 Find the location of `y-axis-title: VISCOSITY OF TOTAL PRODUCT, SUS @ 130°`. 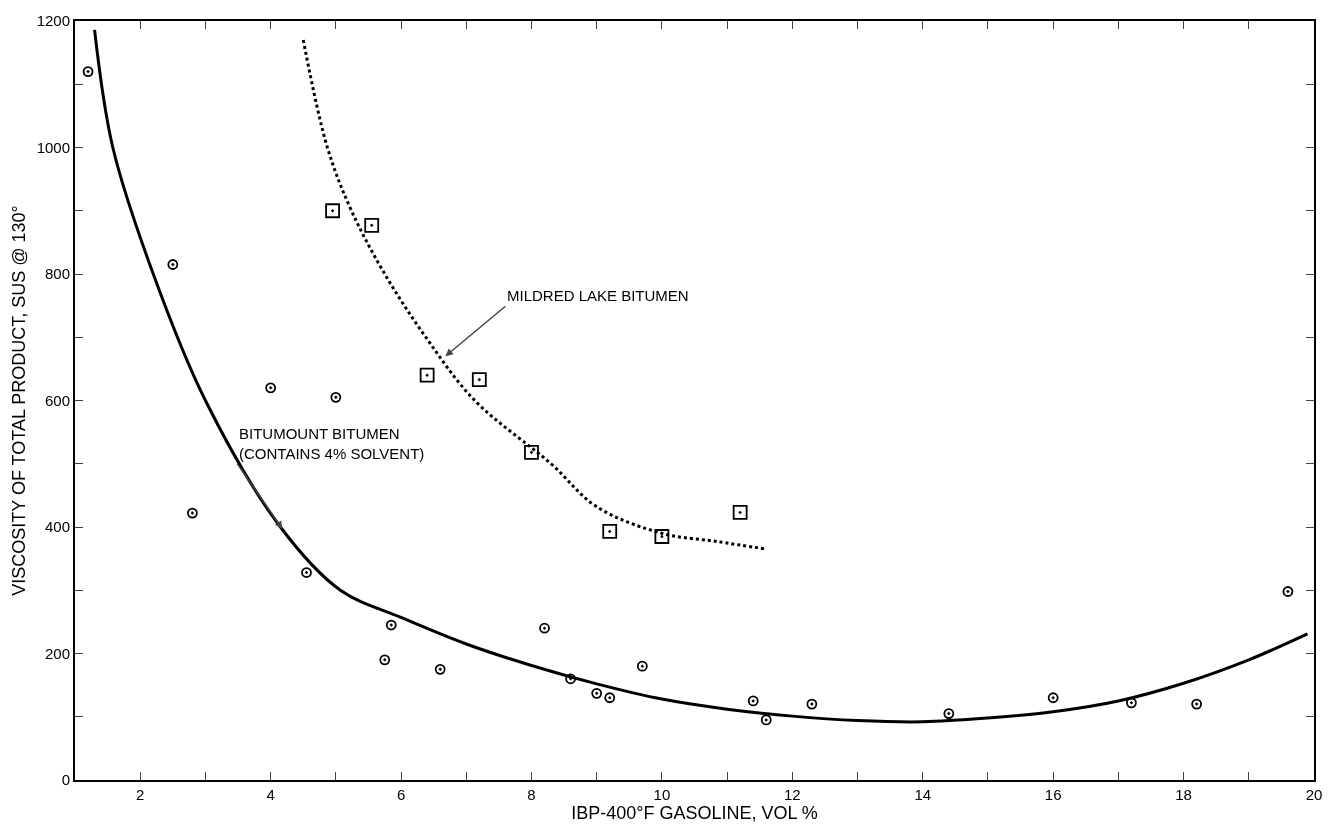

y-axis-title: VISCOSITY OF TOTAL PRODUCT, SUS @ 130° is located at coordinates (19, 400).